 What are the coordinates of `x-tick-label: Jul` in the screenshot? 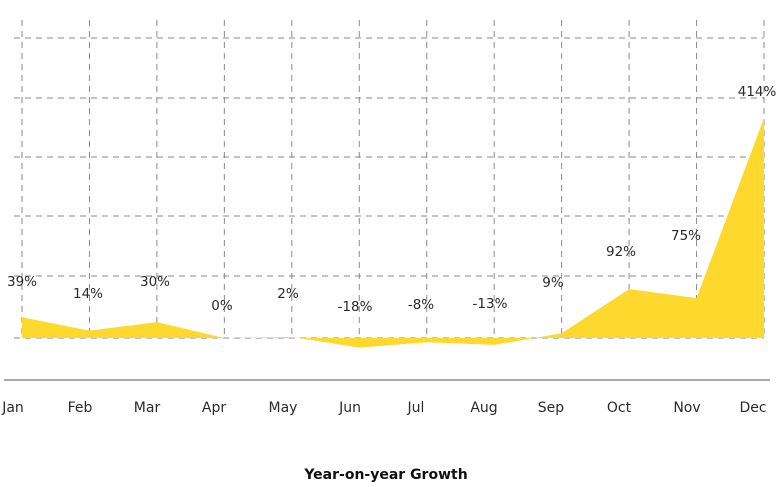 It's located at (416, 408).